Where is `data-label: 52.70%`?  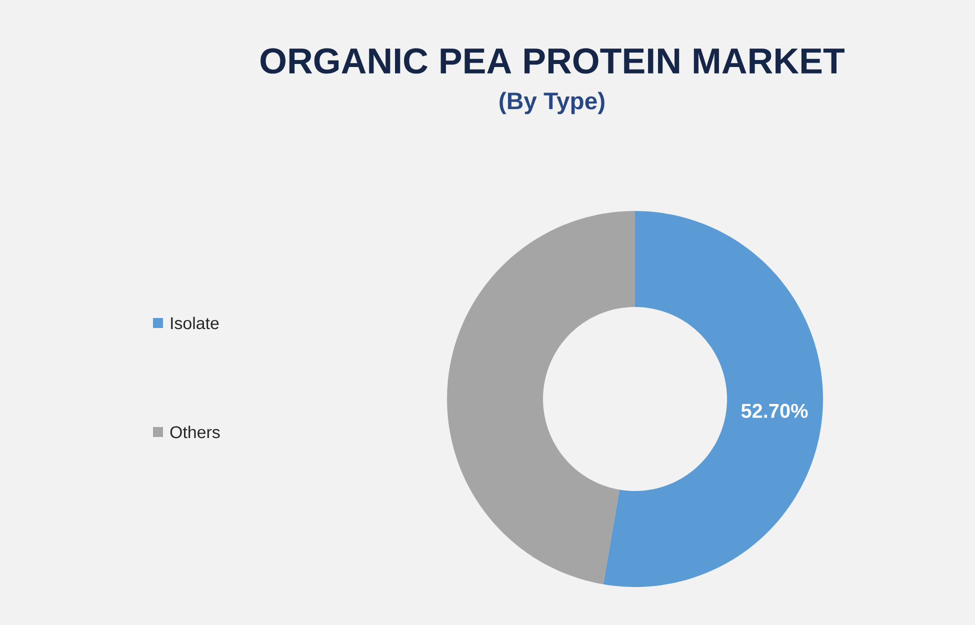
data-label: 52.70% is located at coordinates (774, 411).